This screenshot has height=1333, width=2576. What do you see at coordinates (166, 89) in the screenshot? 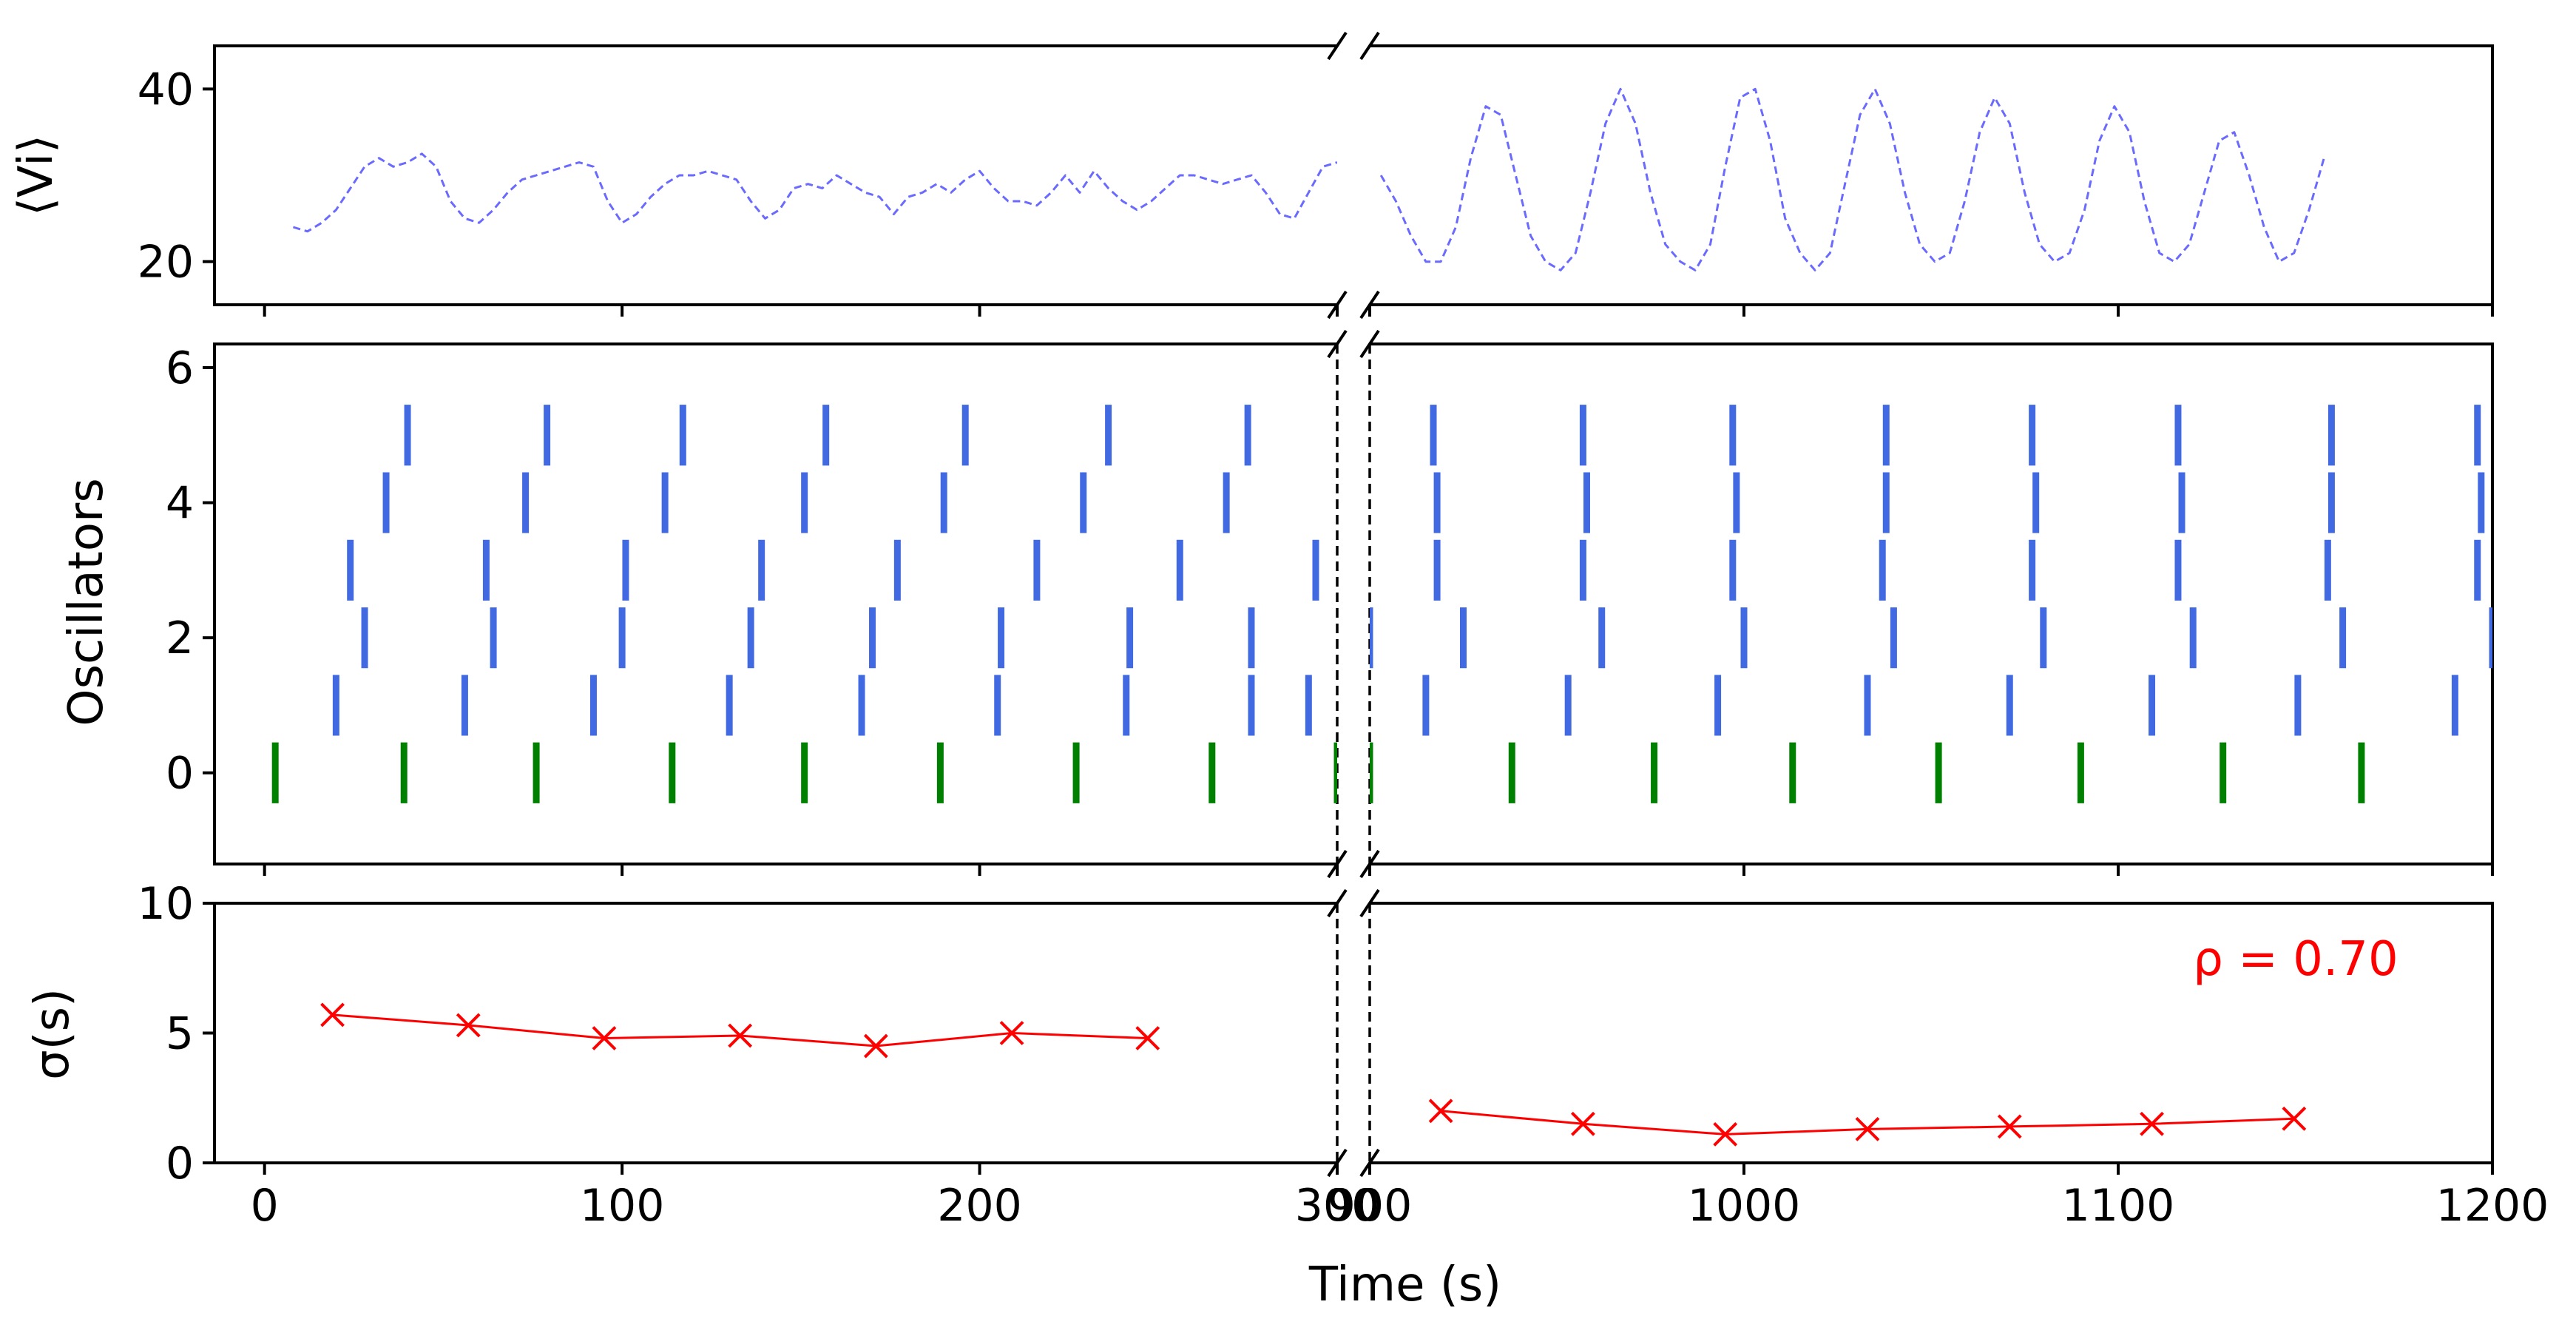
I see `y-tick-label: 40` at bounding box center [166, 89].